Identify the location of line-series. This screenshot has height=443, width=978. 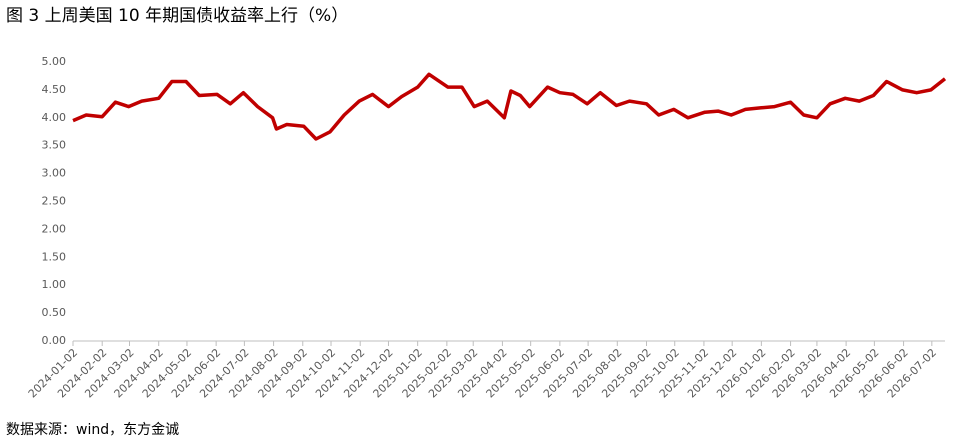
(509, 106).